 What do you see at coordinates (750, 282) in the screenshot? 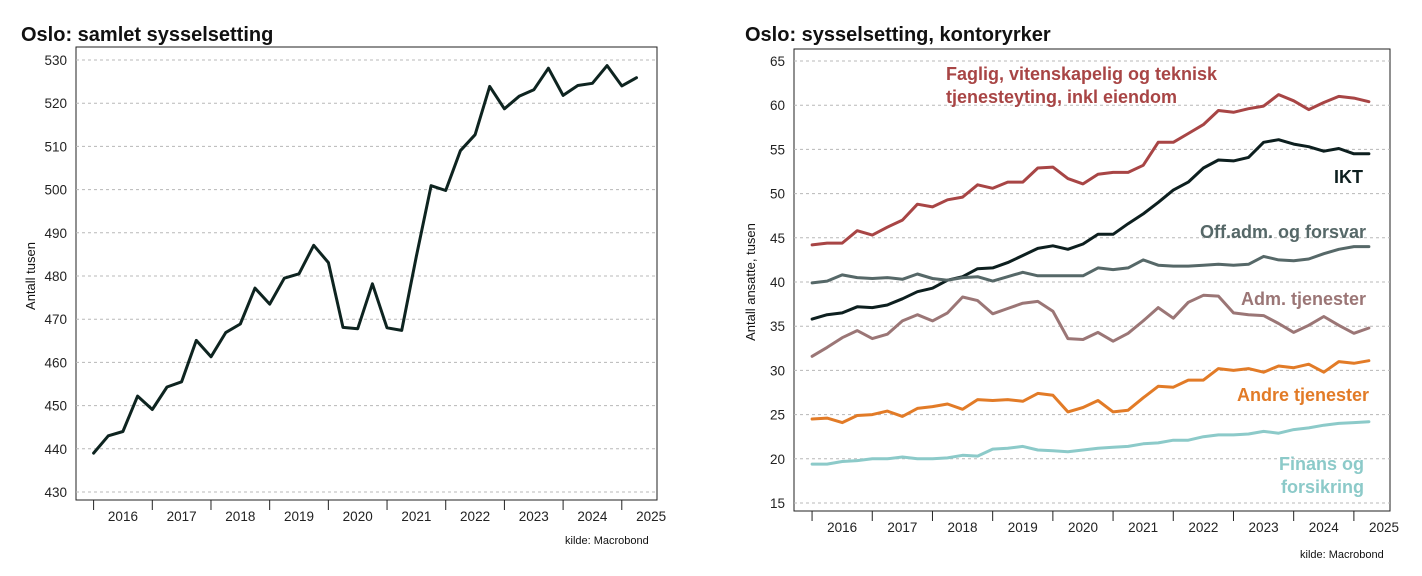
I see `y-axis-title: Antall ansatte, tusen` at bounding box center [750, 282].